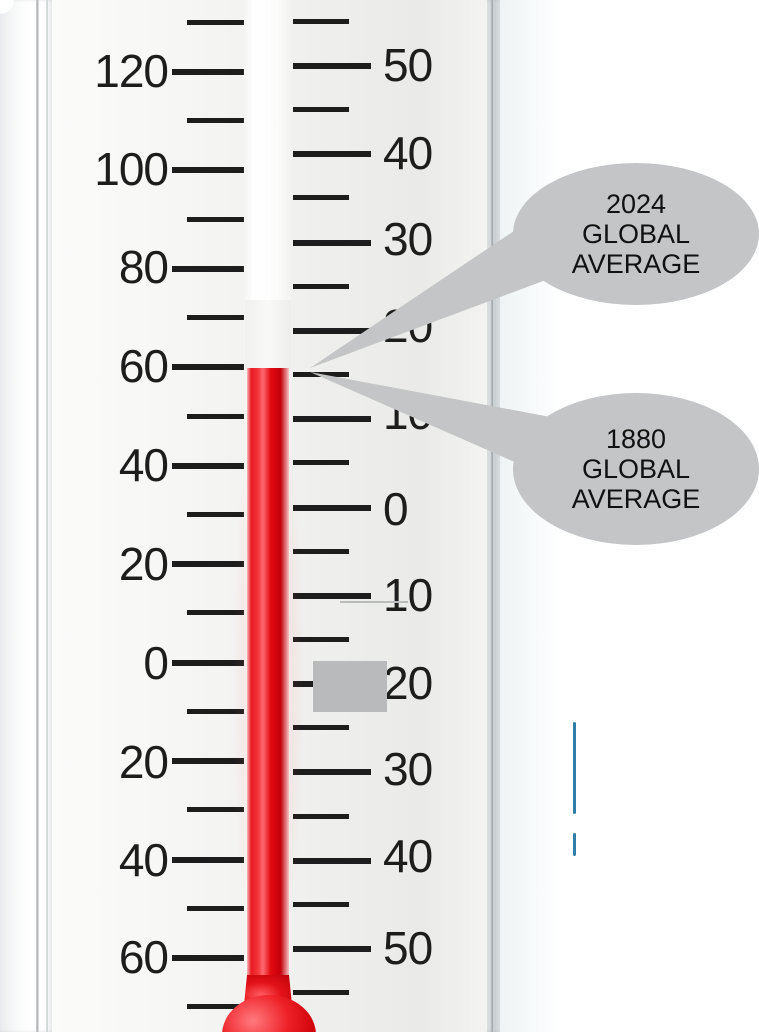 Image resolution: width=759 pixels, height=1032 pixels. What do you see at coordinates (131, 71) in the screenshot?
I see `fahrenheit-label: 120` at bounding box center [131, 71].